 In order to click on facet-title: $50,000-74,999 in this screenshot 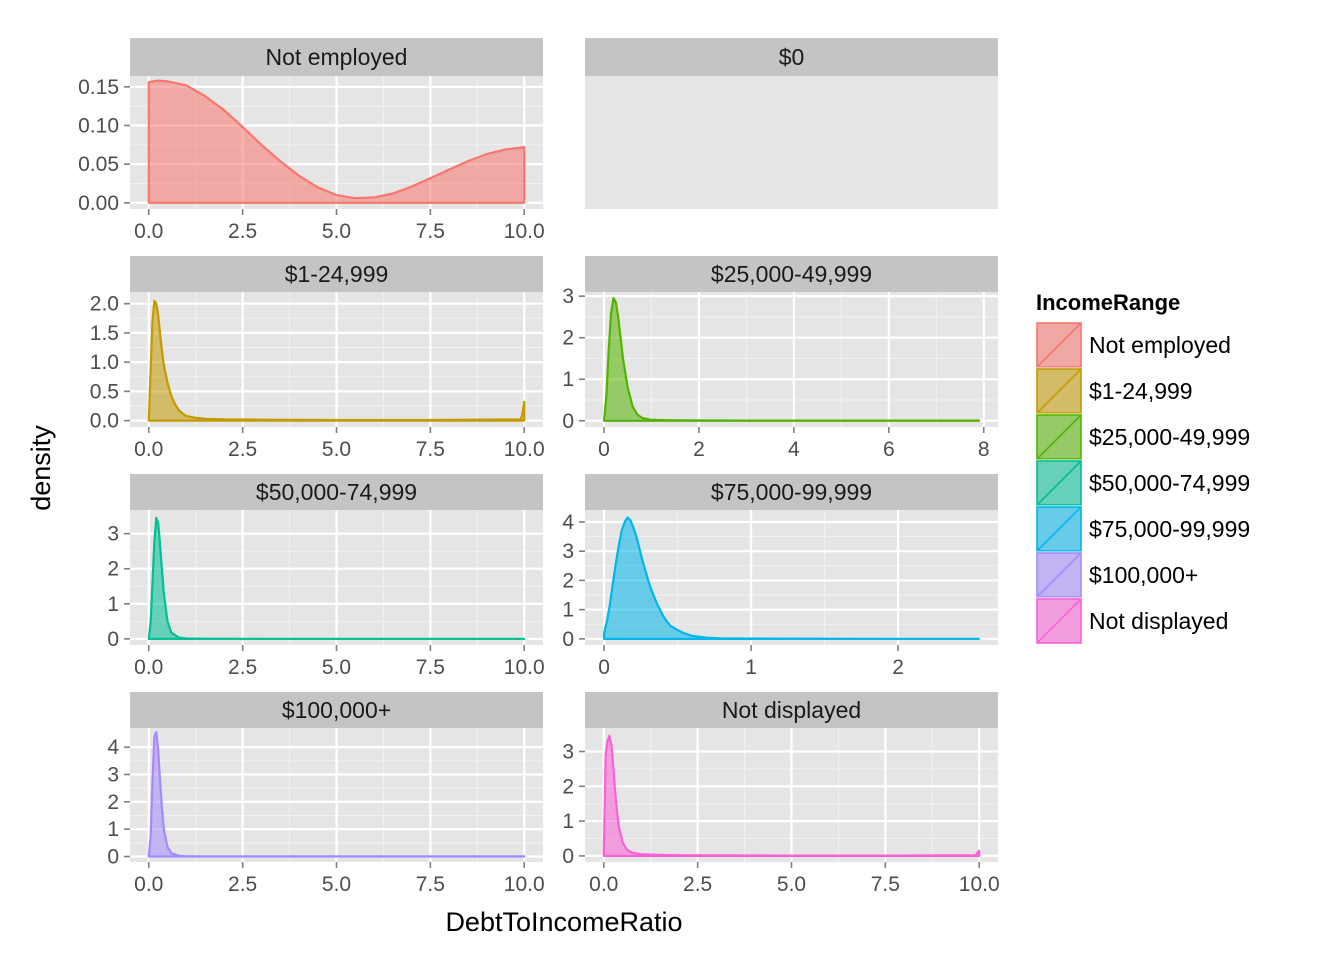, I will do `click(336, 492)`.